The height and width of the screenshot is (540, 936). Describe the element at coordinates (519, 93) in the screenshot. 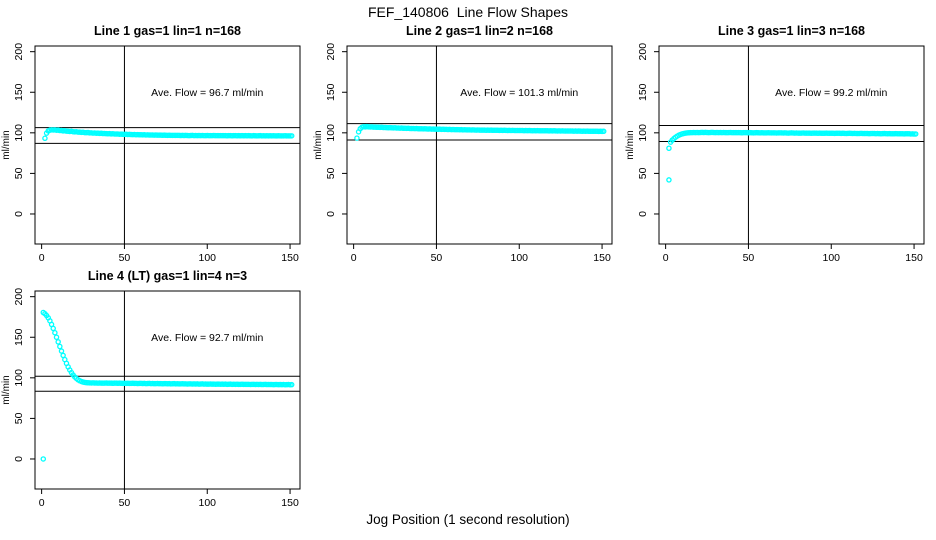

I see `ave-flow-annotation: Ave. Flow = 101.3 ml/min` at that location.